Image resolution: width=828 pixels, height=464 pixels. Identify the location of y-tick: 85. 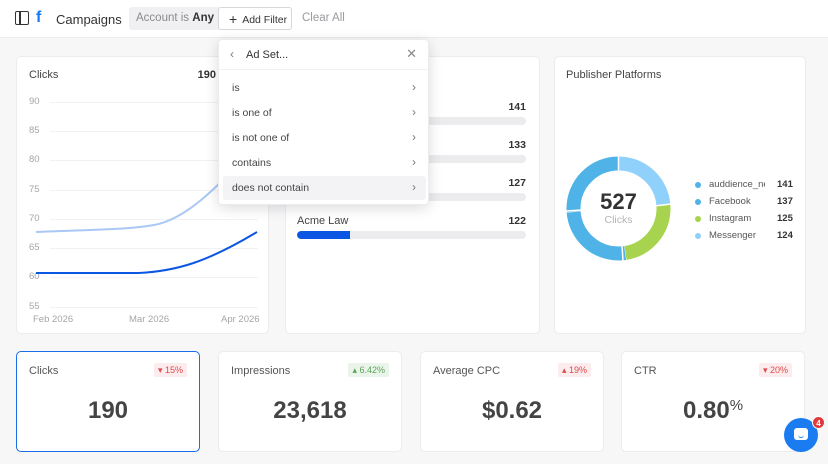
(34, 130).